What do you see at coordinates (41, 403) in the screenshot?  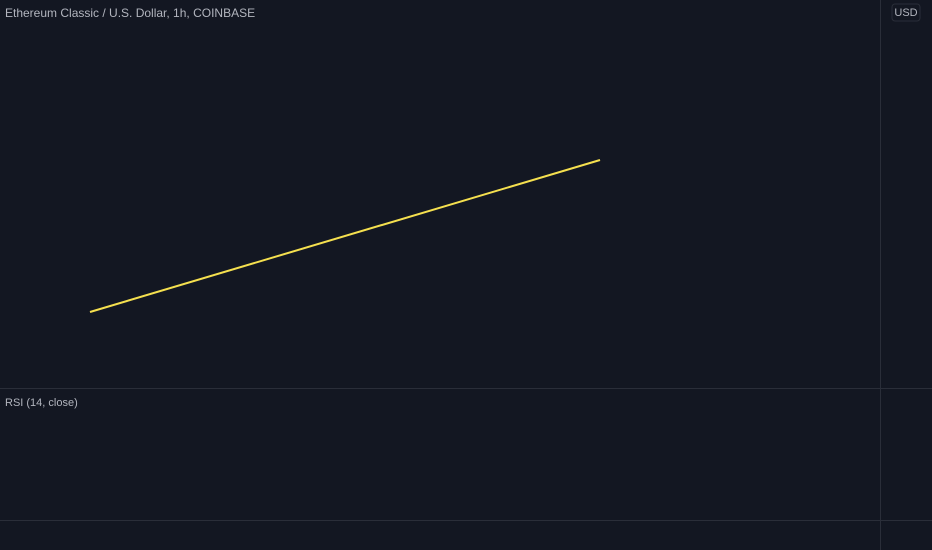 I see `rsi-title: RSI (14, close)` at bounding box center [41, 403].